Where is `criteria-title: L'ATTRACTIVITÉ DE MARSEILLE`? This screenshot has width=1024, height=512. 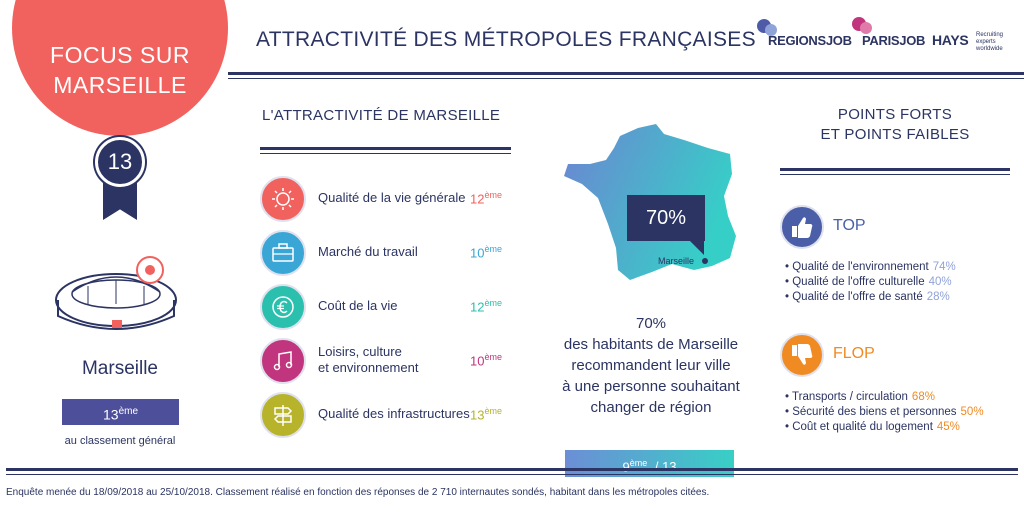 criteria-title: L'ATTRACTIVITÉ DE MARSEILLE is located at coordinates (381, 115).